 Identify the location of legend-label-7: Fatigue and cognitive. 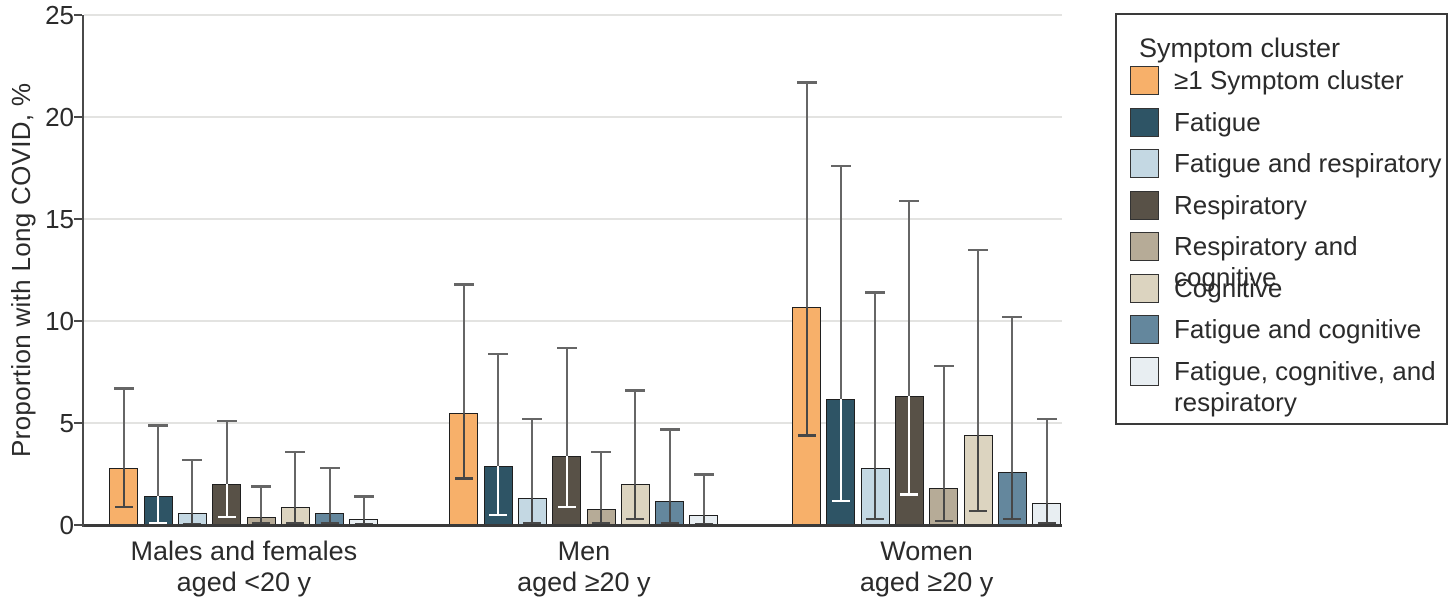
(1298, 329).